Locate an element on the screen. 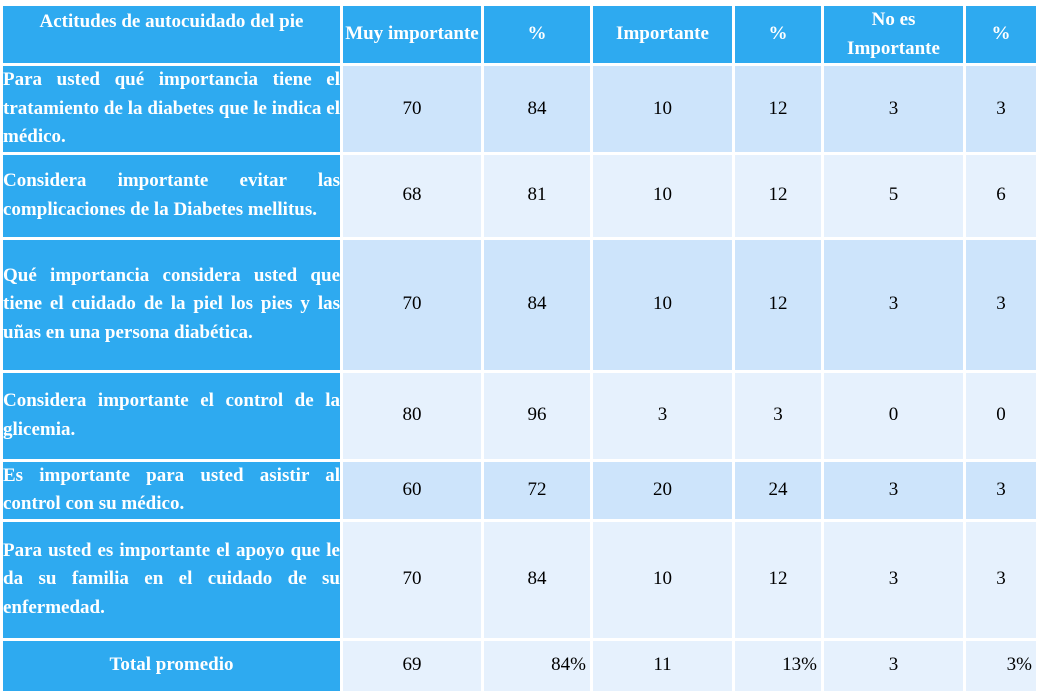 This screenshot has height=694, width=1039. cell-important-percent: 24 is located at coordinates (778, 490).